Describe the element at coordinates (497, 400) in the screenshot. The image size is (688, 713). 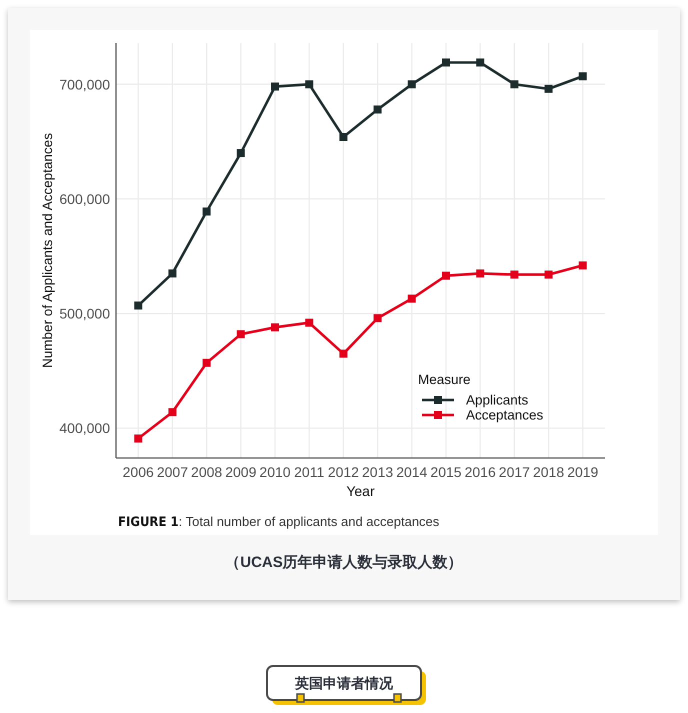
I see `legend-label: Applicants` at that location.